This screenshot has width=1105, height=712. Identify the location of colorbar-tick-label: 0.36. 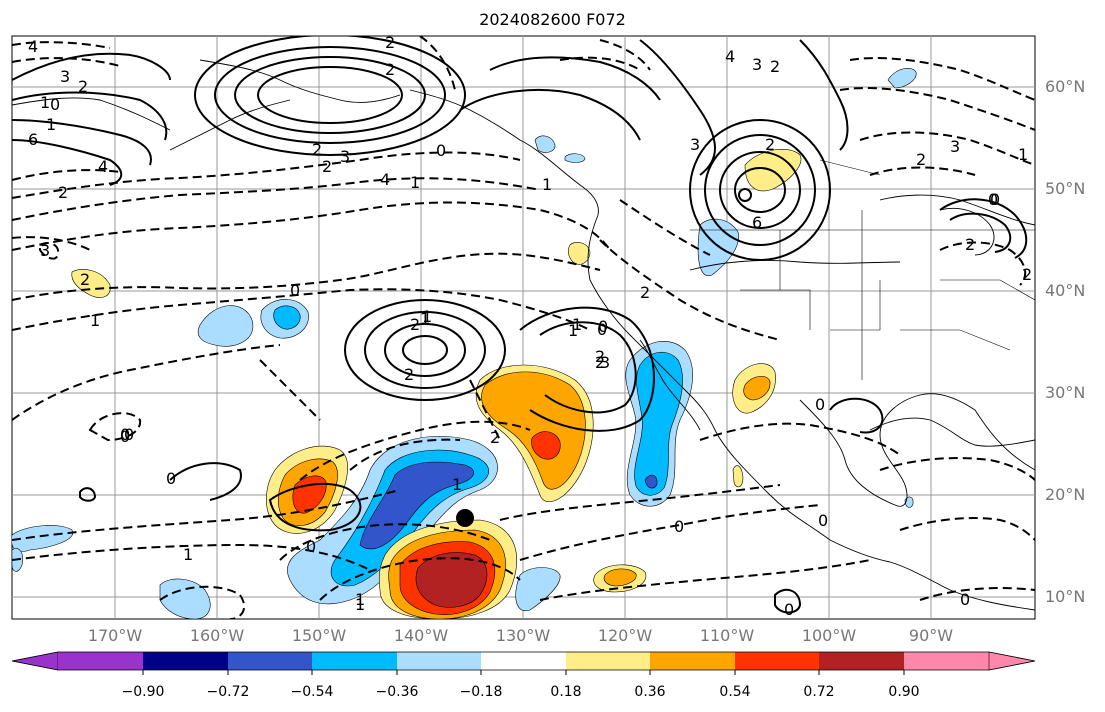
(650, 692).